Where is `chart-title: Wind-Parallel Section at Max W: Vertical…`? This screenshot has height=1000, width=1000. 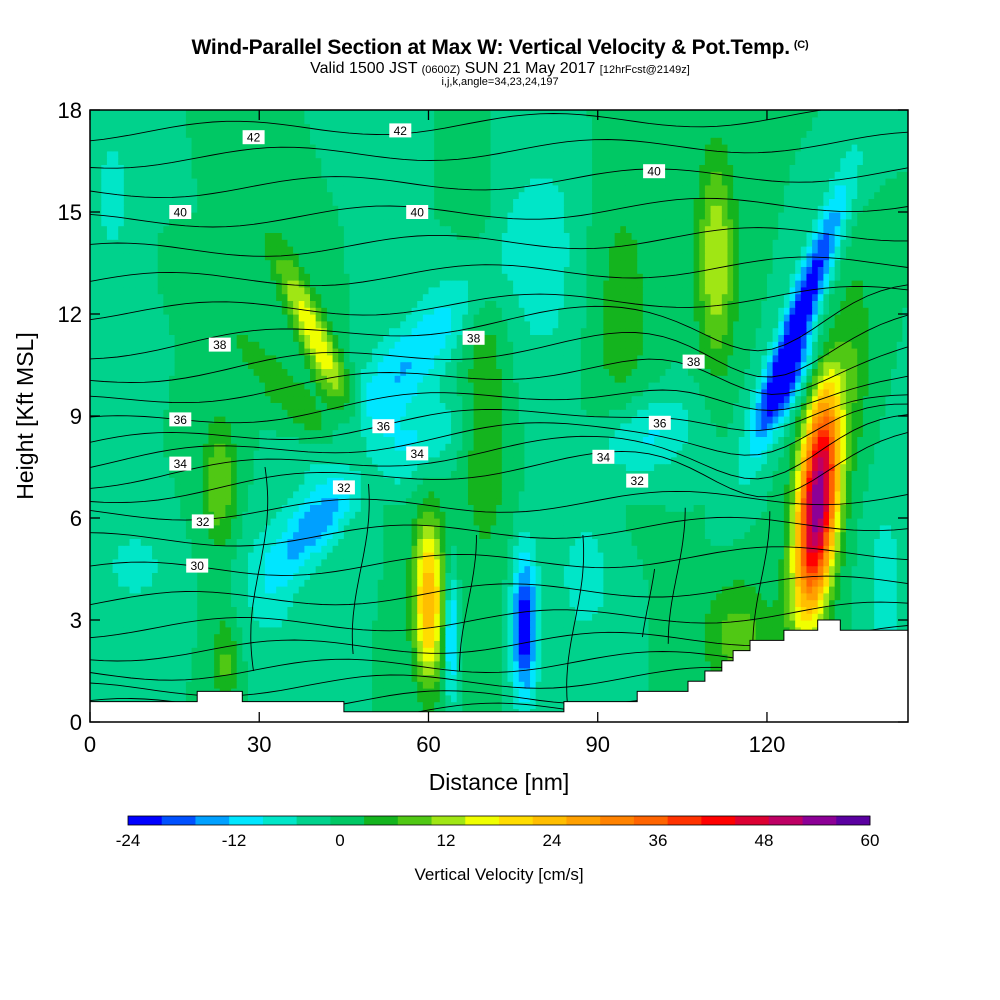 chart-title: Wind-Parallel Section at Max W: Vertical… is located at coordinates (500, 48).